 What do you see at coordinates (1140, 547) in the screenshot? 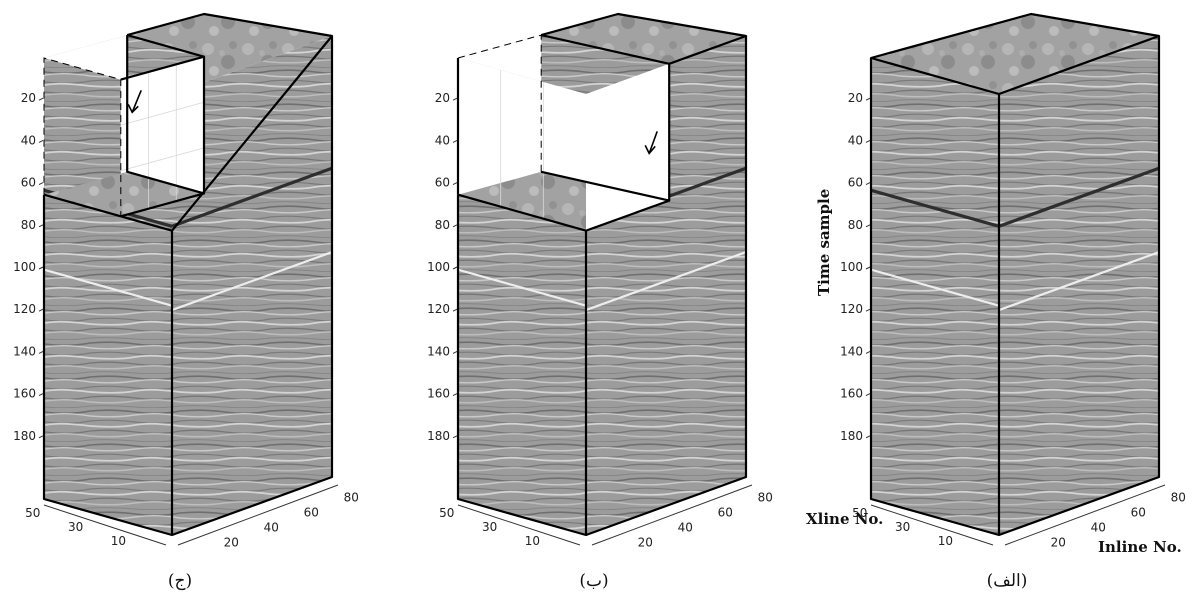
I see `inline-axis-title: Inline No.` at bounding box center [1140, 547].